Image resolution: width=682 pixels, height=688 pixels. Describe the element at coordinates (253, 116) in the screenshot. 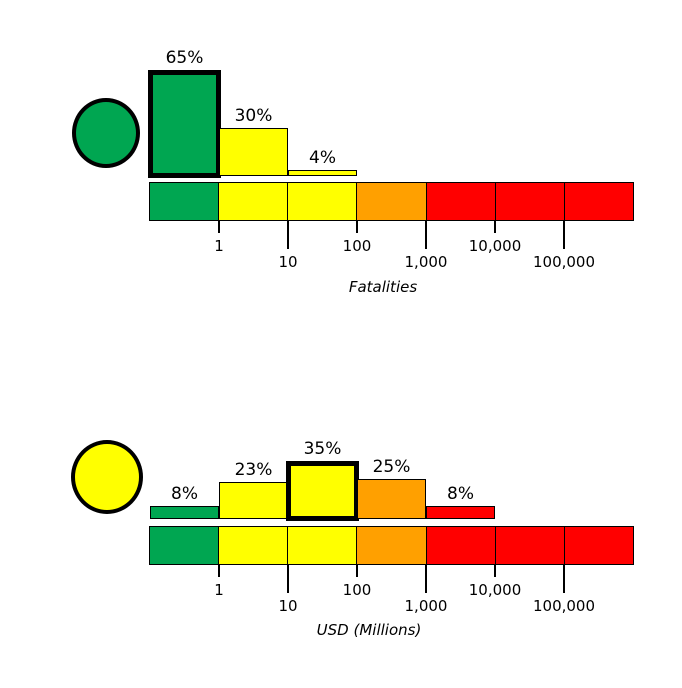

I see `bar-value-label: 30%` at that location.